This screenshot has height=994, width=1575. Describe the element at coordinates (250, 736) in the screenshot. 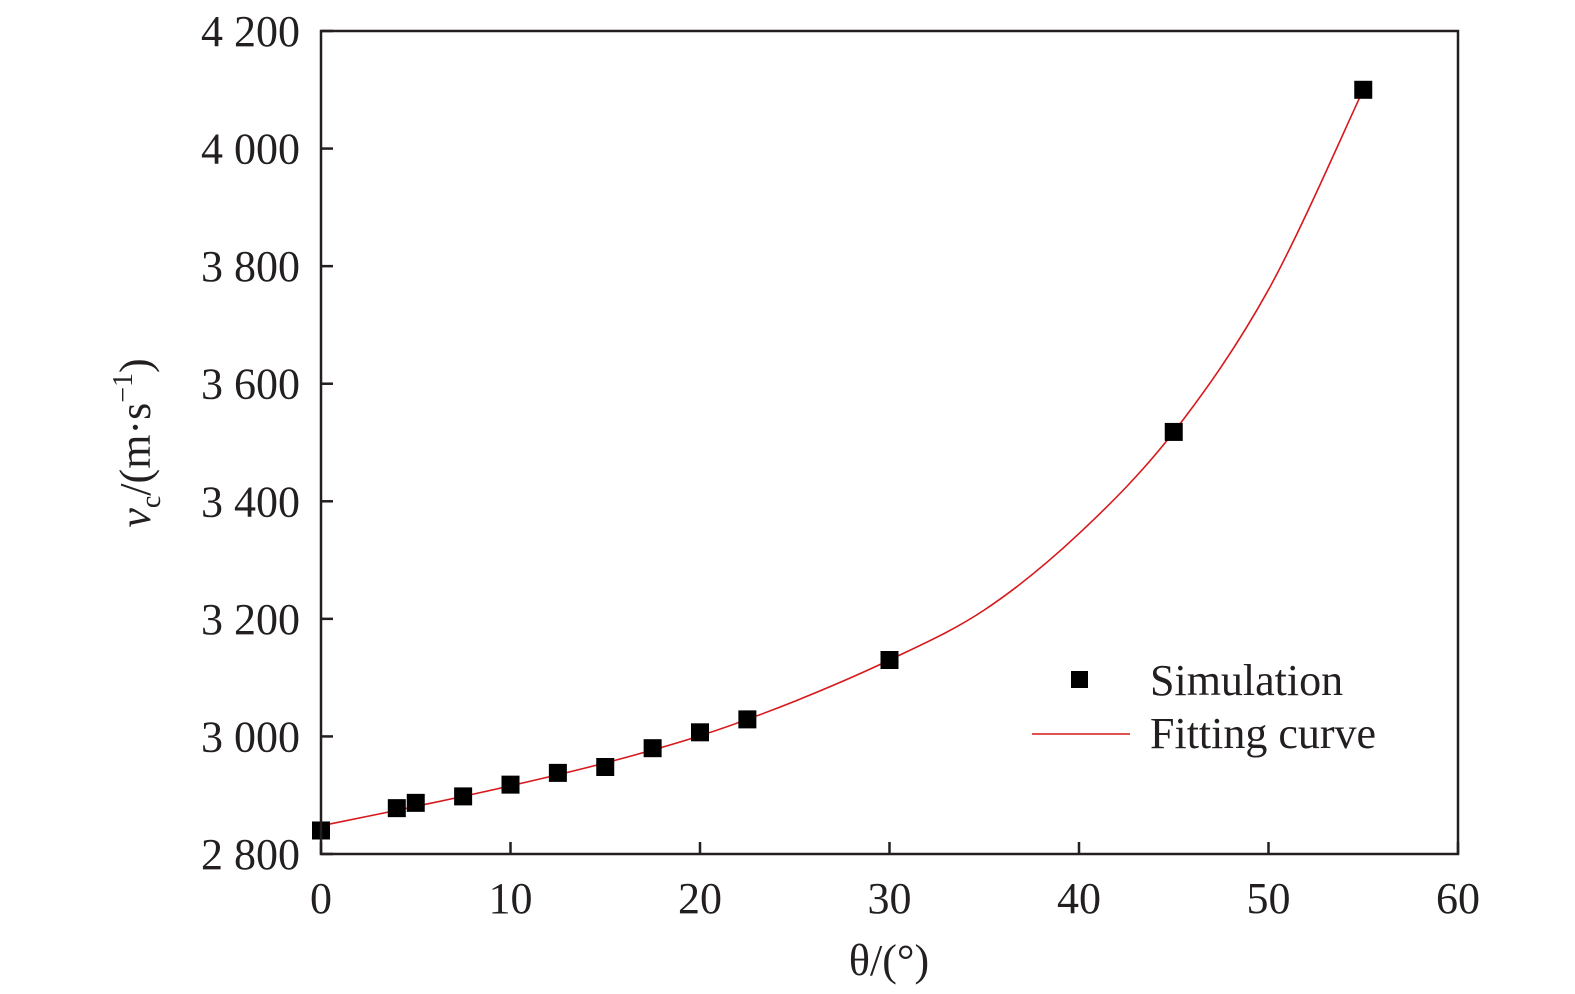

I see `y-tick-label: 3 000` at that location.